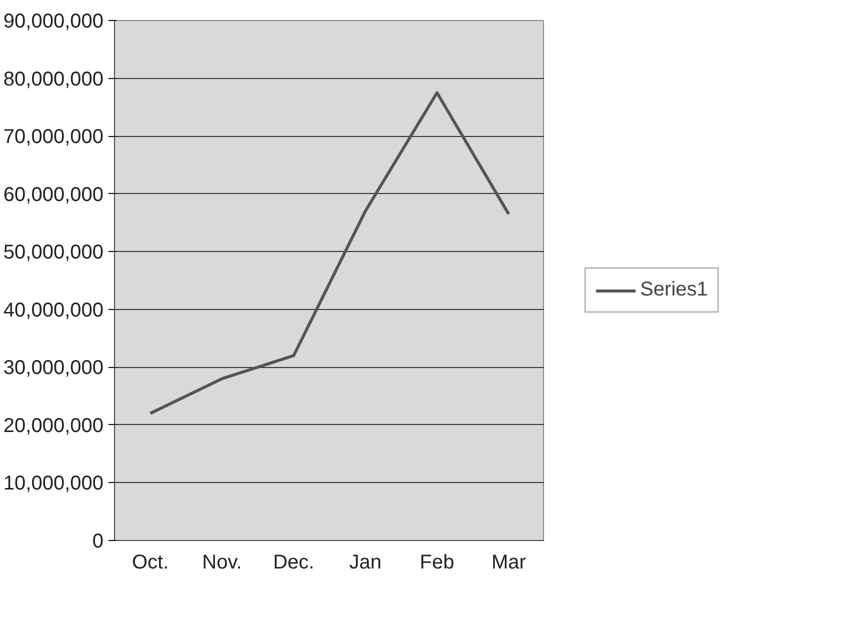 The height and width of the screenshot is (639, 857). What do you see at coordinates (53, 79) in the screenshot?
I see `y-tick-label: 80,000,000` at bounding box center [53, 79].